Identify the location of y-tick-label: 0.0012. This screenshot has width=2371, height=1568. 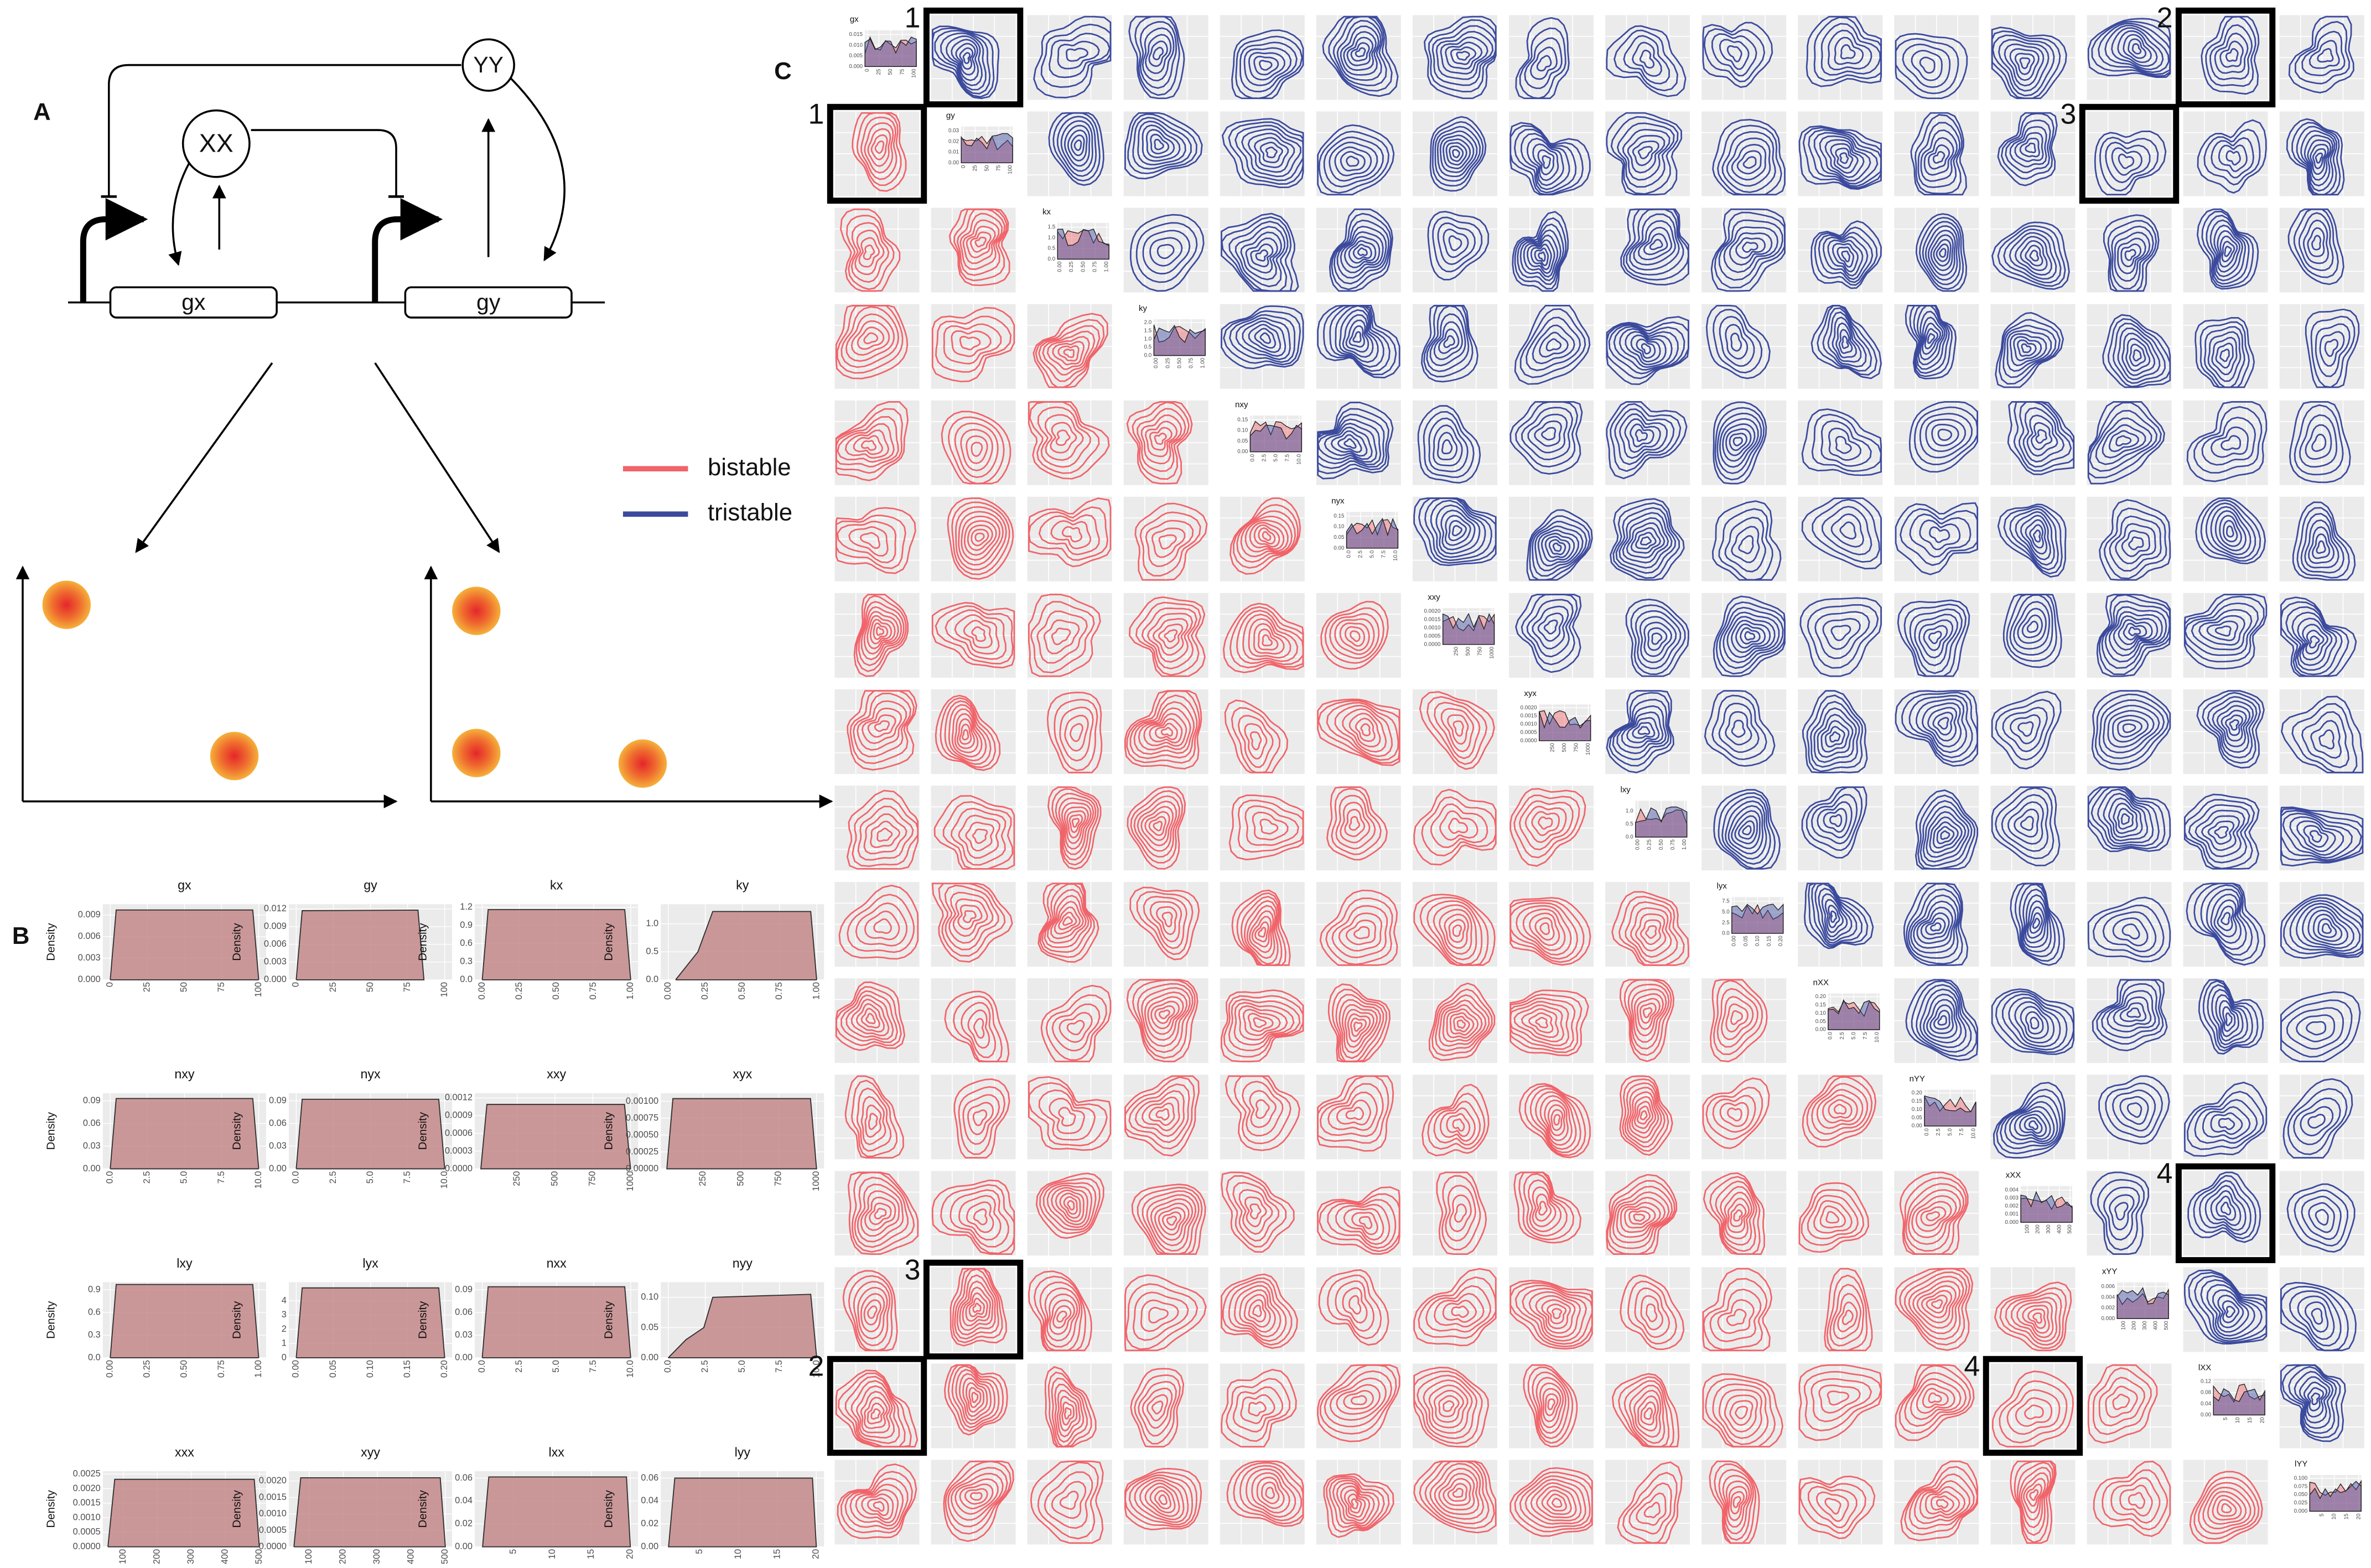
(459, 1098).